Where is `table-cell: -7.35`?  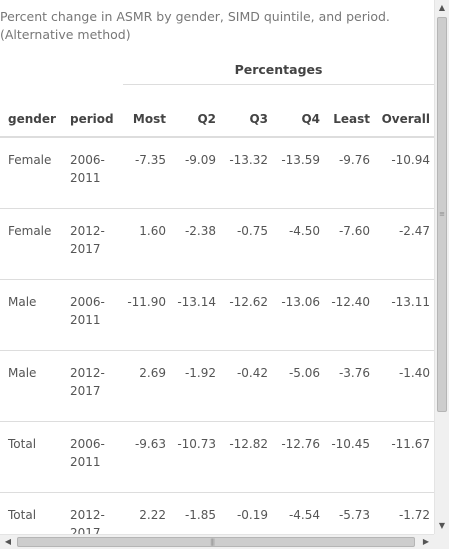
table-cell: -7.35 is located at coordinates (143, 172).